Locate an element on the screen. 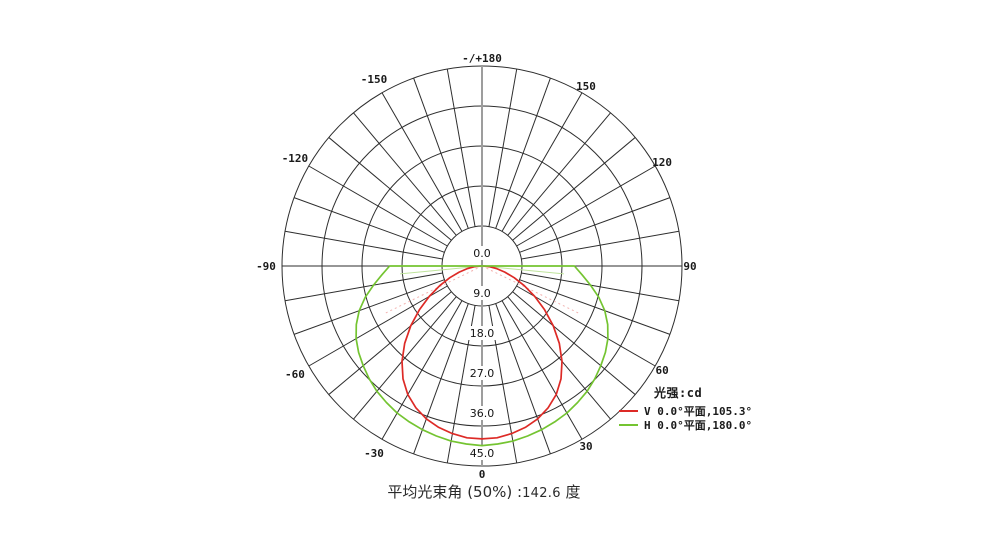 Image resolution: width=1005 pixels, height=554 pixels. angle-tick-label: 90 is located at coordinates (689, 266).